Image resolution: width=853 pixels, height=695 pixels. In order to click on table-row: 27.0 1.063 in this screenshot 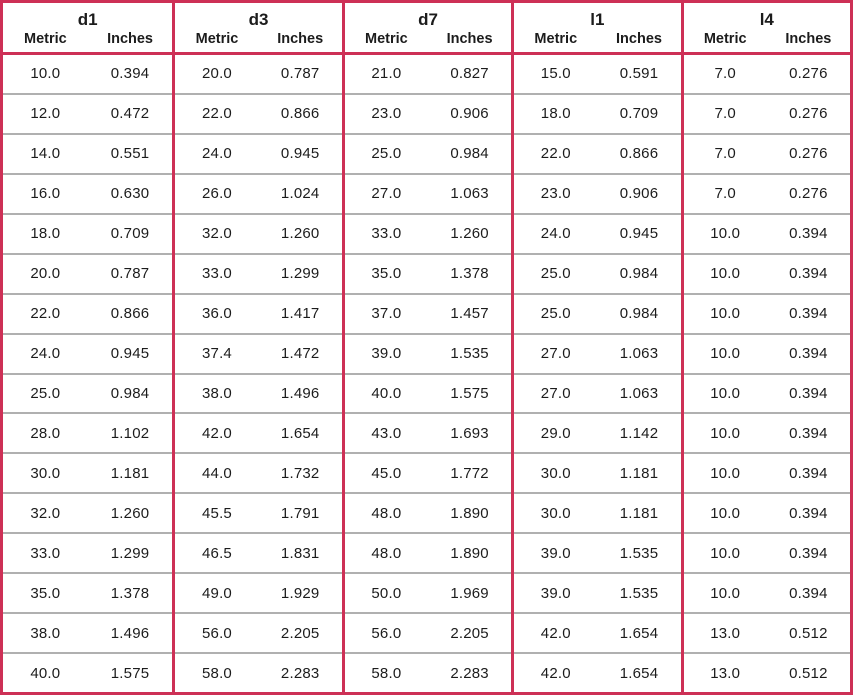, I will do `click(428, 192)`.